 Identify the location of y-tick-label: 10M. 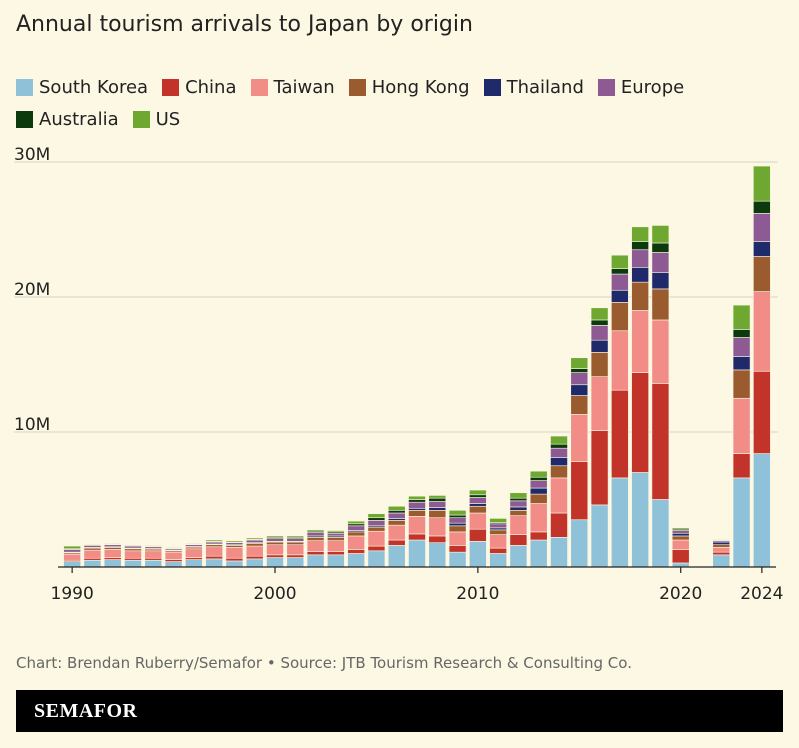
(32, 425).